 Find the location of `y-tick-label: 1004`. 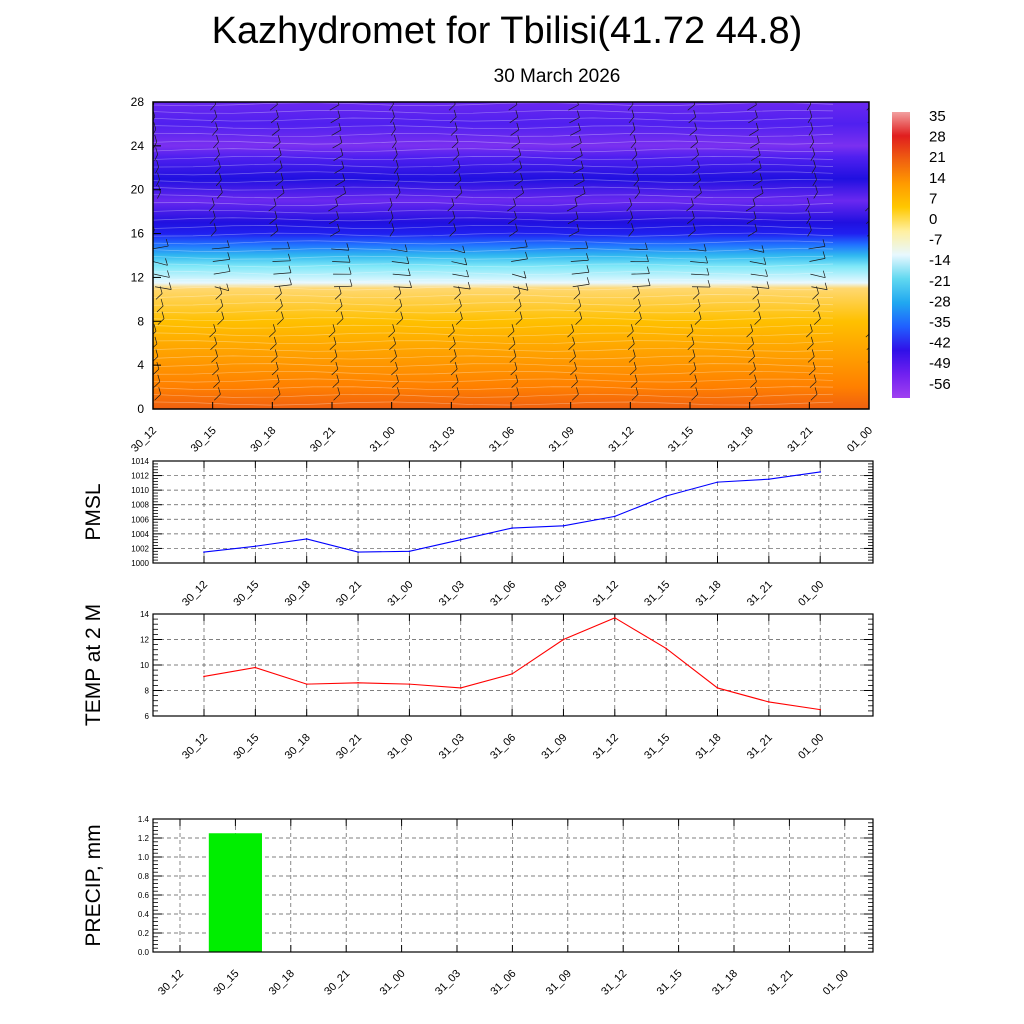

y-tick-label: 1004 is located at coordinates (140, 534).